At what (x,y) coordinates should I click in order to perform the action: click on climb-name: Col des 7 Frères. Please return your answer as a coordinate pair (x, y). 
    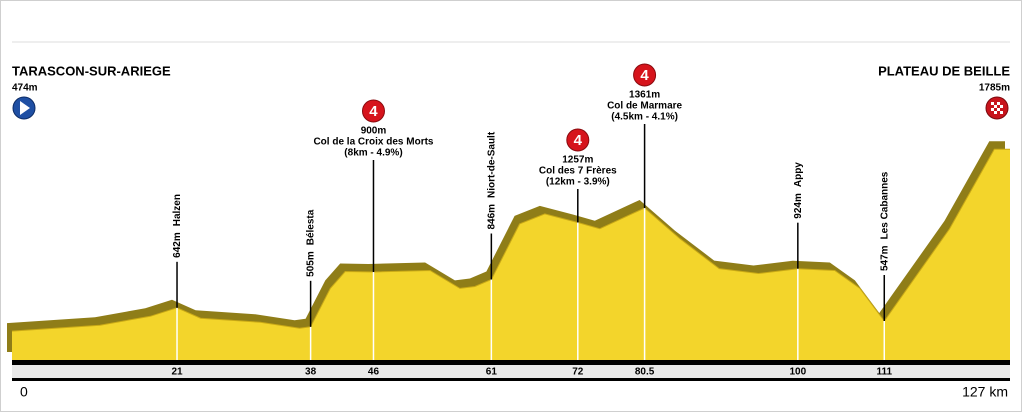
    Looking at the image, I should click on (578, 171).